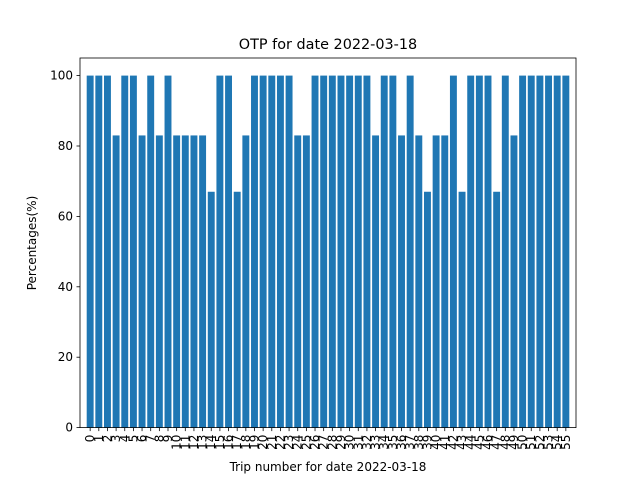 The width and height of the screenshot is (640, 484). What do you see at coordinates (168, 439) in the screenshot?
I see `x-tick-label: 9` at bounding box center [168, 439].